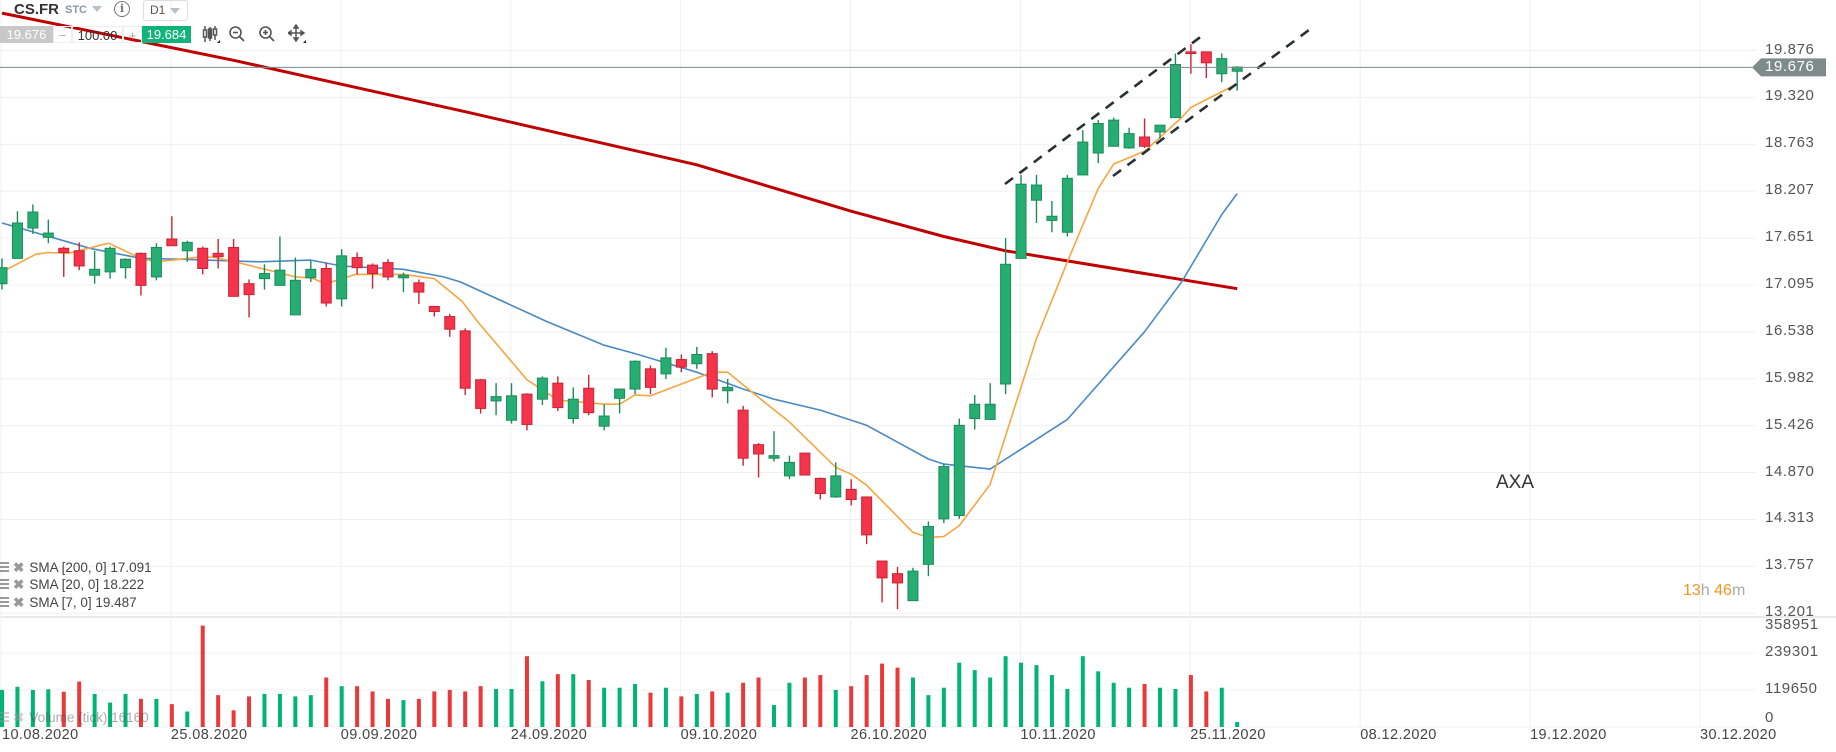 Image resolution: width=1836 pixels, height=752 pixels. What do you see at coordinates (97, 34) in the screenshot?
I see `quantity-input: 100.00` at bounding box center [97, 34].